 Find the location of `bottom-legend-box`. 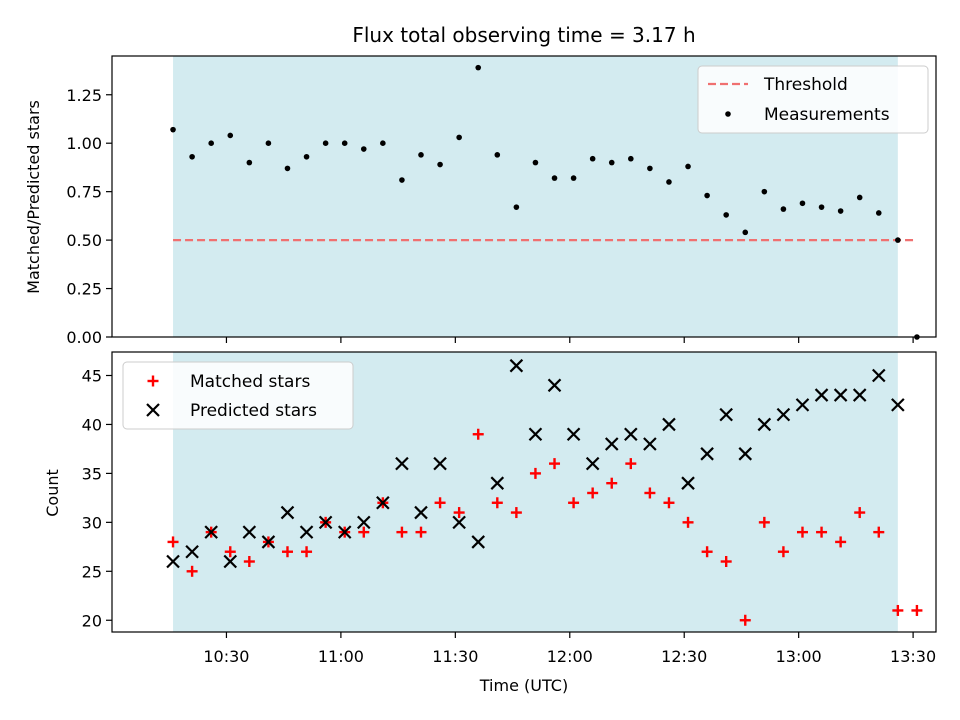

bottom-legend-box is located at coordinates (238, 395).